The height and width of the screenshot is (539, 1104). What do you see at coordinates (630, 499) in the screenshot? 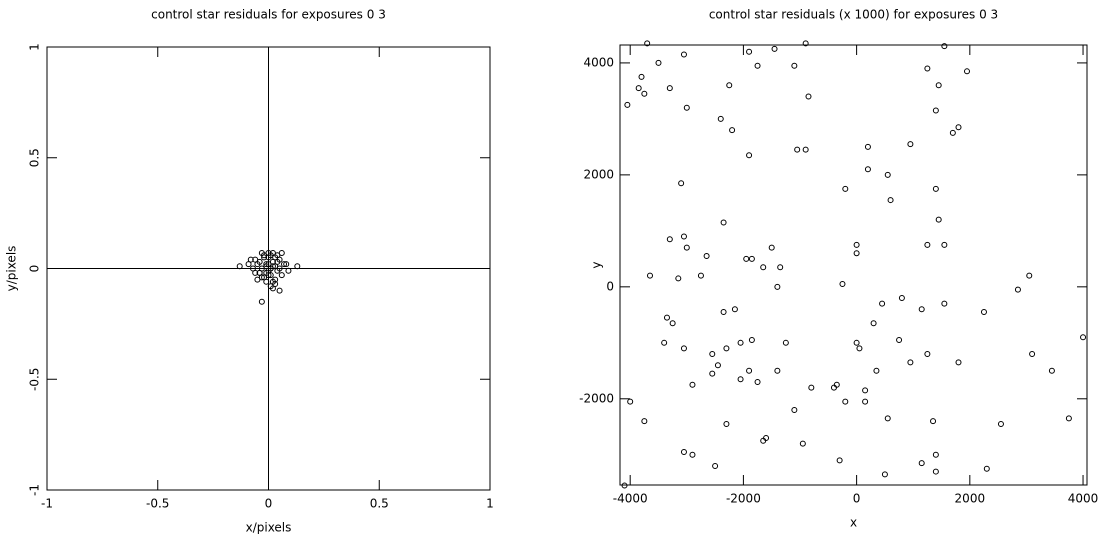
I see `x-tick-label: -4000` at bounding box center [630, 499].